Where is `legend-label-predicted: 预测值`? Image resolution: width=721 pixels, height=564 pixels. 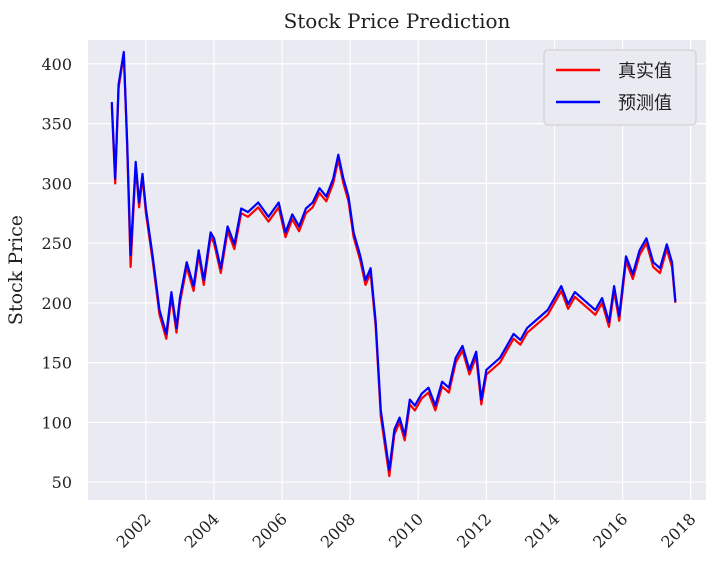 legend-label-predicted: 预测值 is located at coordinates (645, 103).